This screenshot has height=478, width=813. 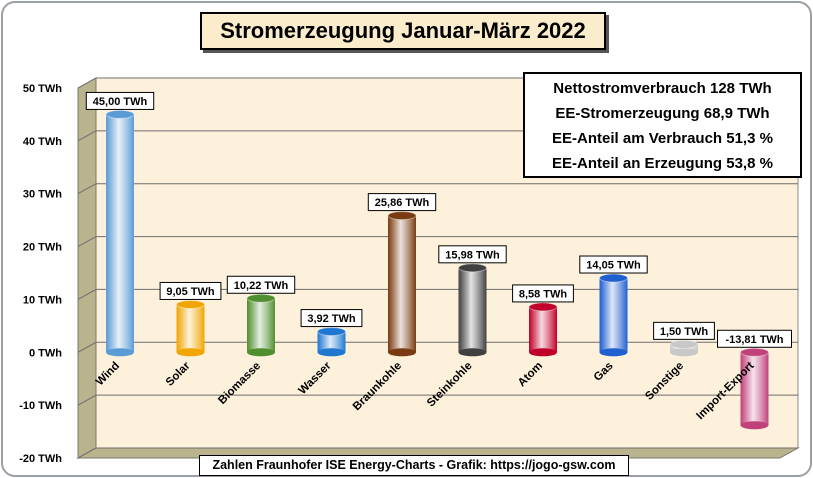 I want to click on data-label-text: 9,05 TWh, so click(x=190, y=292).